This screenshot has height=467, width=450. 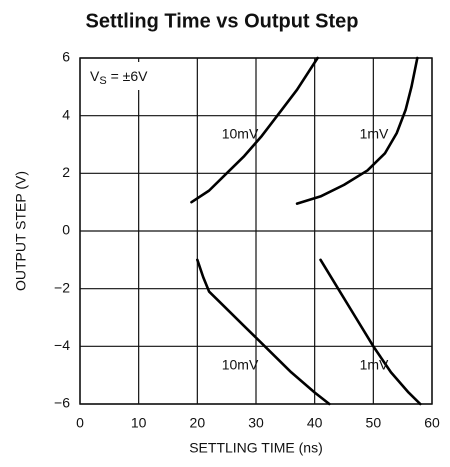 I want to click on chart-title: Settling Time vs Output Step, so click(x=222, y=21).